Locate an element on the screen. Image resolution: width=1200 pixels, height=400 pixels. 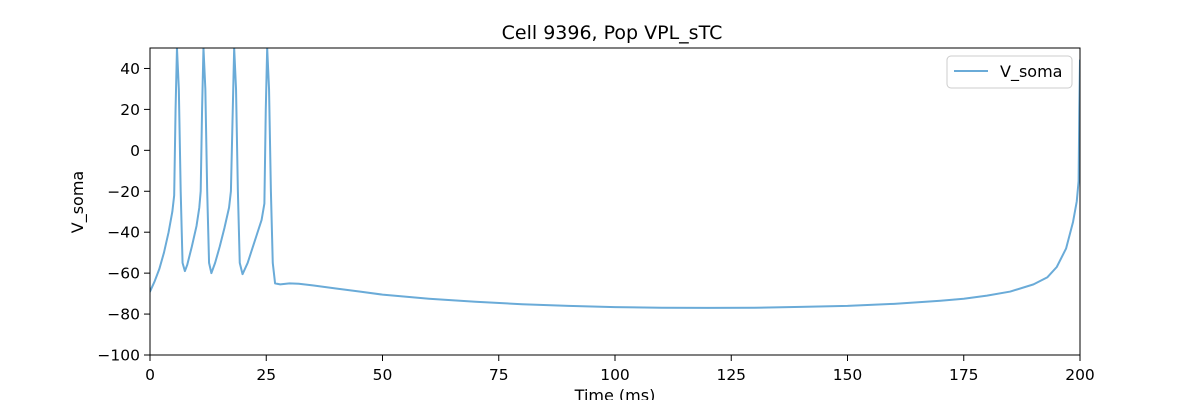
x-tick-label: 200 is located at coordinates (1080, 375).